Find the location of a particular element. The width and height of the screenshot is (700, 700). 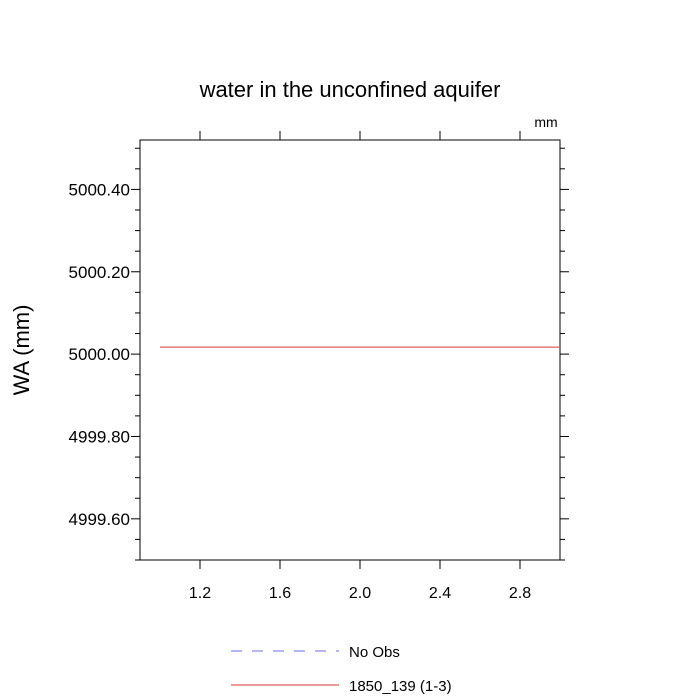

y-tick-label: 5000.40 is located at coordinates (99, 189).